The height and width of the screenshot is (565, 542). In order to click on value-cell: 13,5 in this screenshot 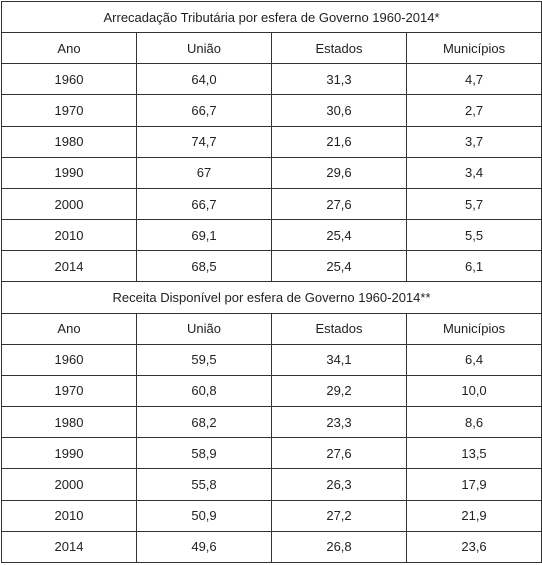, I will do `click(473, 453)`.